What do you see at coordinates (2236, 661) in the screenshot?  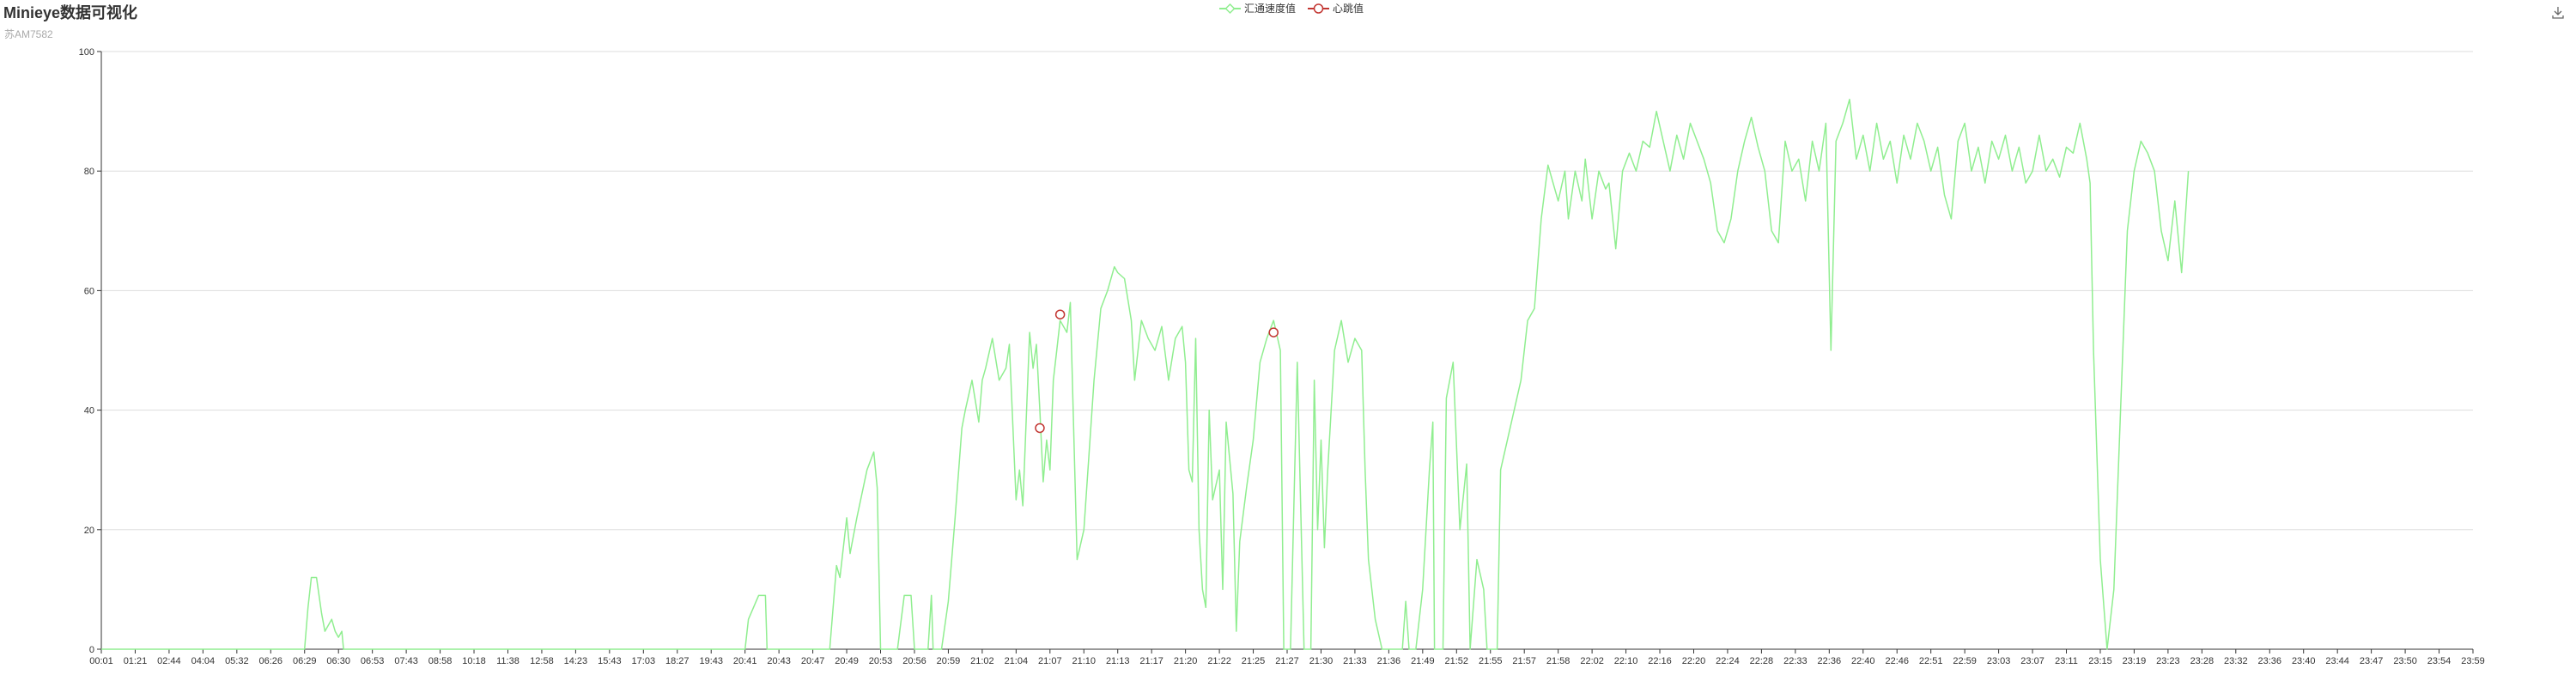 I see `x-tick-label: 23:32` at bounding box center [2236, 661].